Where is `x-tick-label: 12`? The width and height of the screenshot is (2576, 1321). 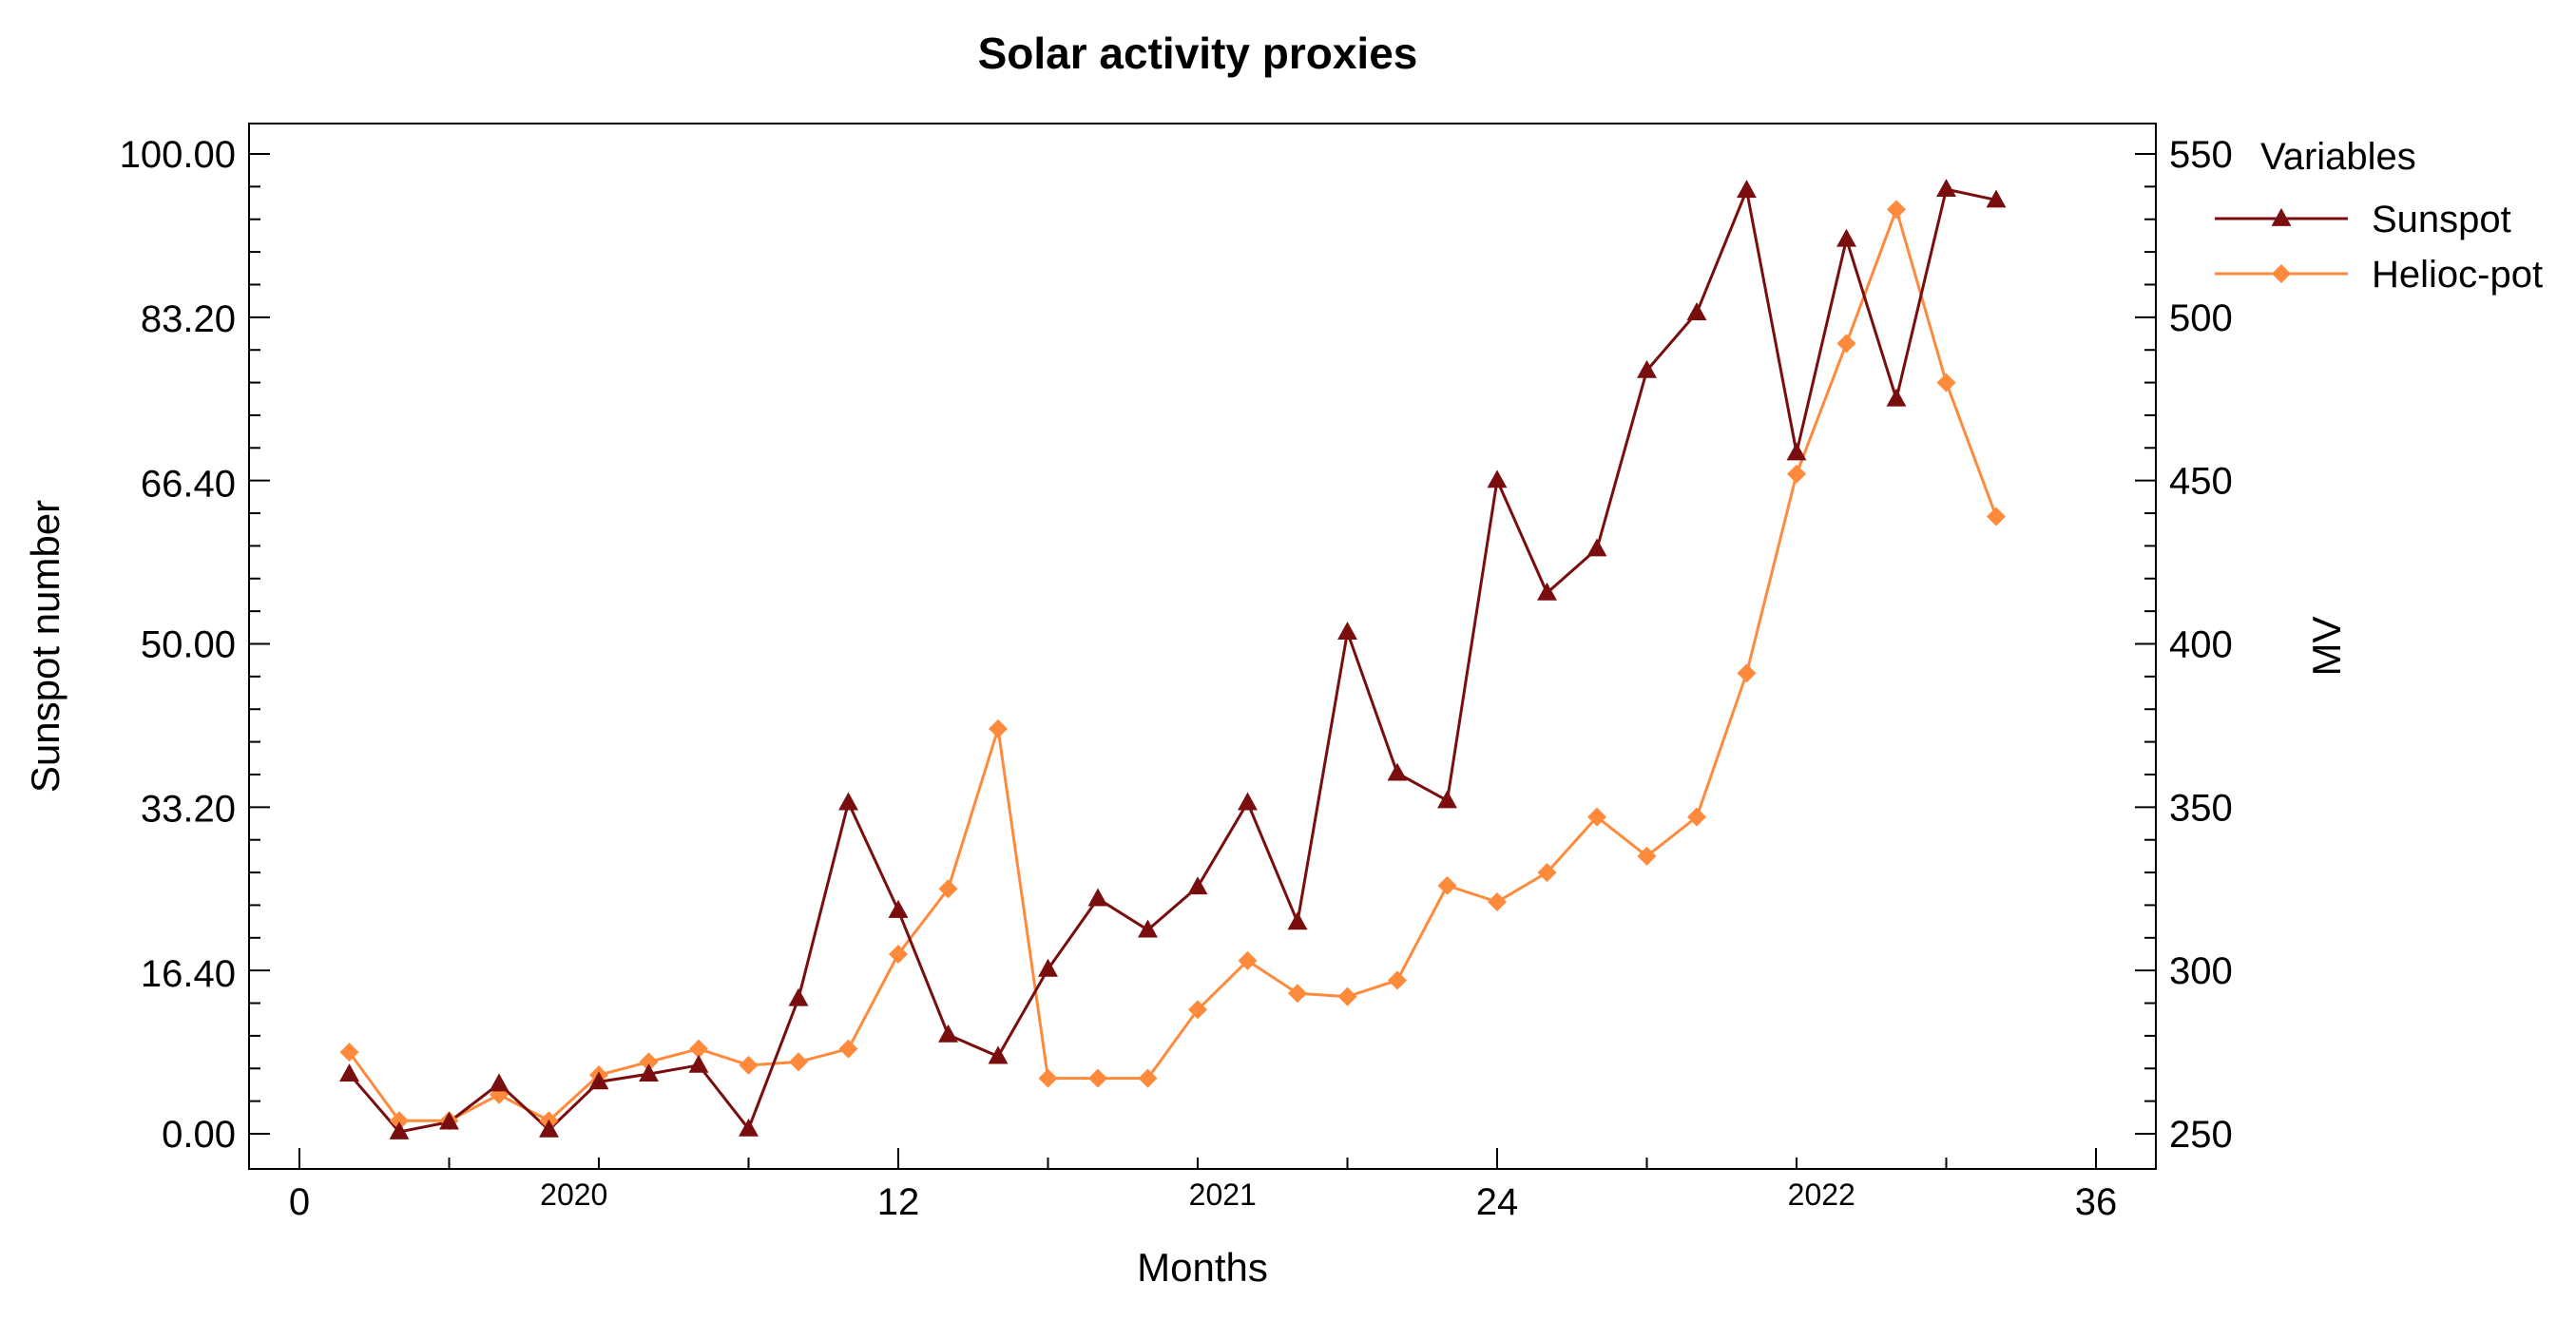 x-tick-label: 12 is located at coordinates (899, 1202).